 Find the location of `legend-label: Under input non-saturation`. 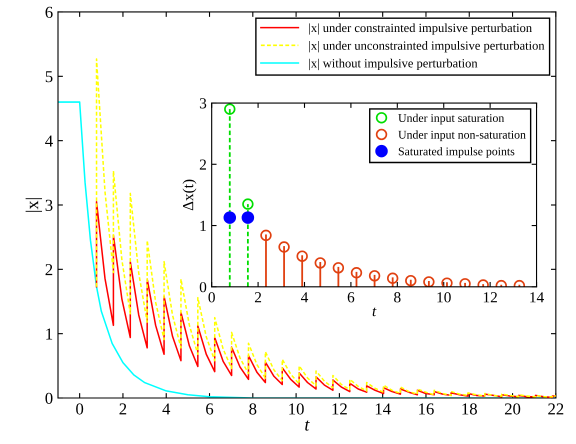

legend-label: Under input non-saturation is located at coordinates (462, 136).